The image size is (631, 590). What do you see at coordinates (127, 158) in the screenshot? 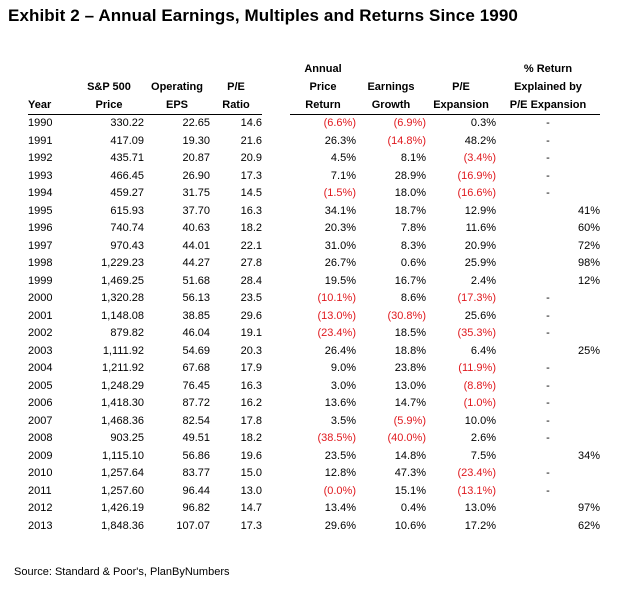
I see `price-cell: 435.71` at bounding box center [127, 158].